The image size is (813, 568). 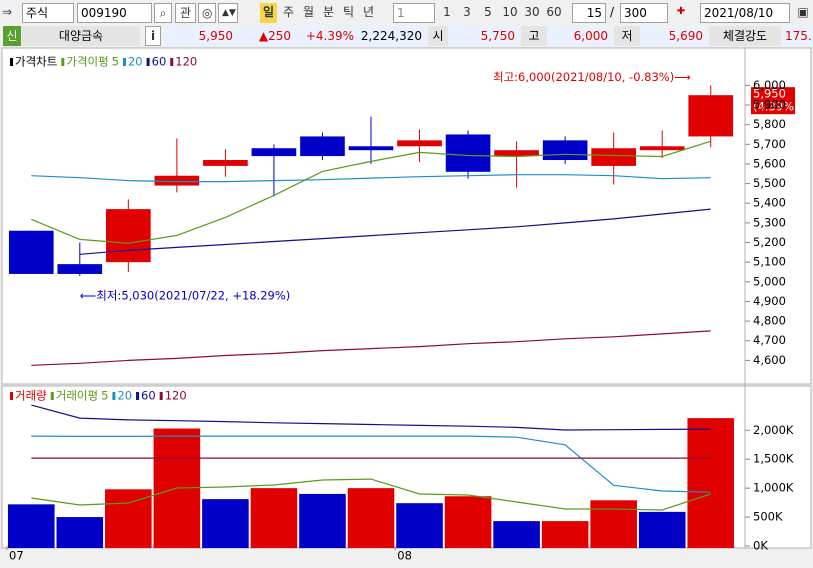 What do you see at coordinates (612, 12) in the screenshot?
I see `slash: /` at bounding box center [612, 12].